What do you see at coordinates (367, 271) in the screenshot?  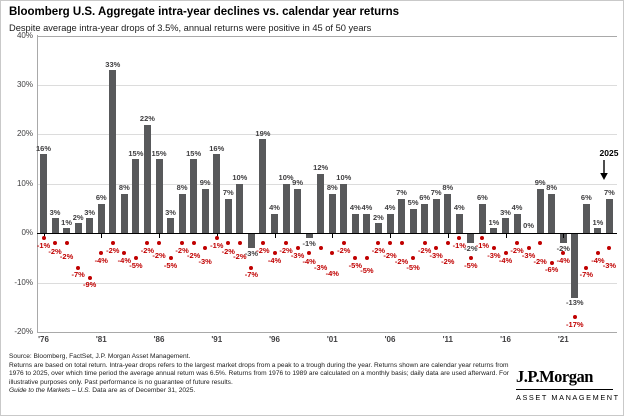 I see `decline-label-2004: -5%` at bounding box center [367, 271].